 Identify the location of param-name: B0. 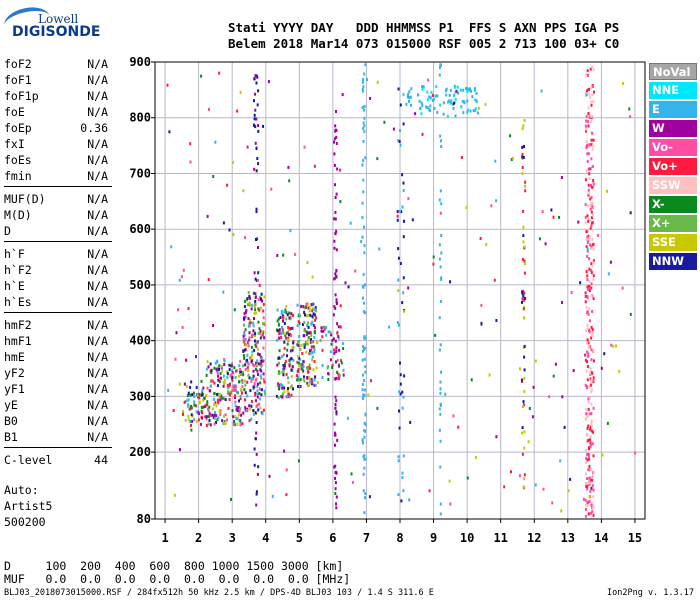
(11, 421).